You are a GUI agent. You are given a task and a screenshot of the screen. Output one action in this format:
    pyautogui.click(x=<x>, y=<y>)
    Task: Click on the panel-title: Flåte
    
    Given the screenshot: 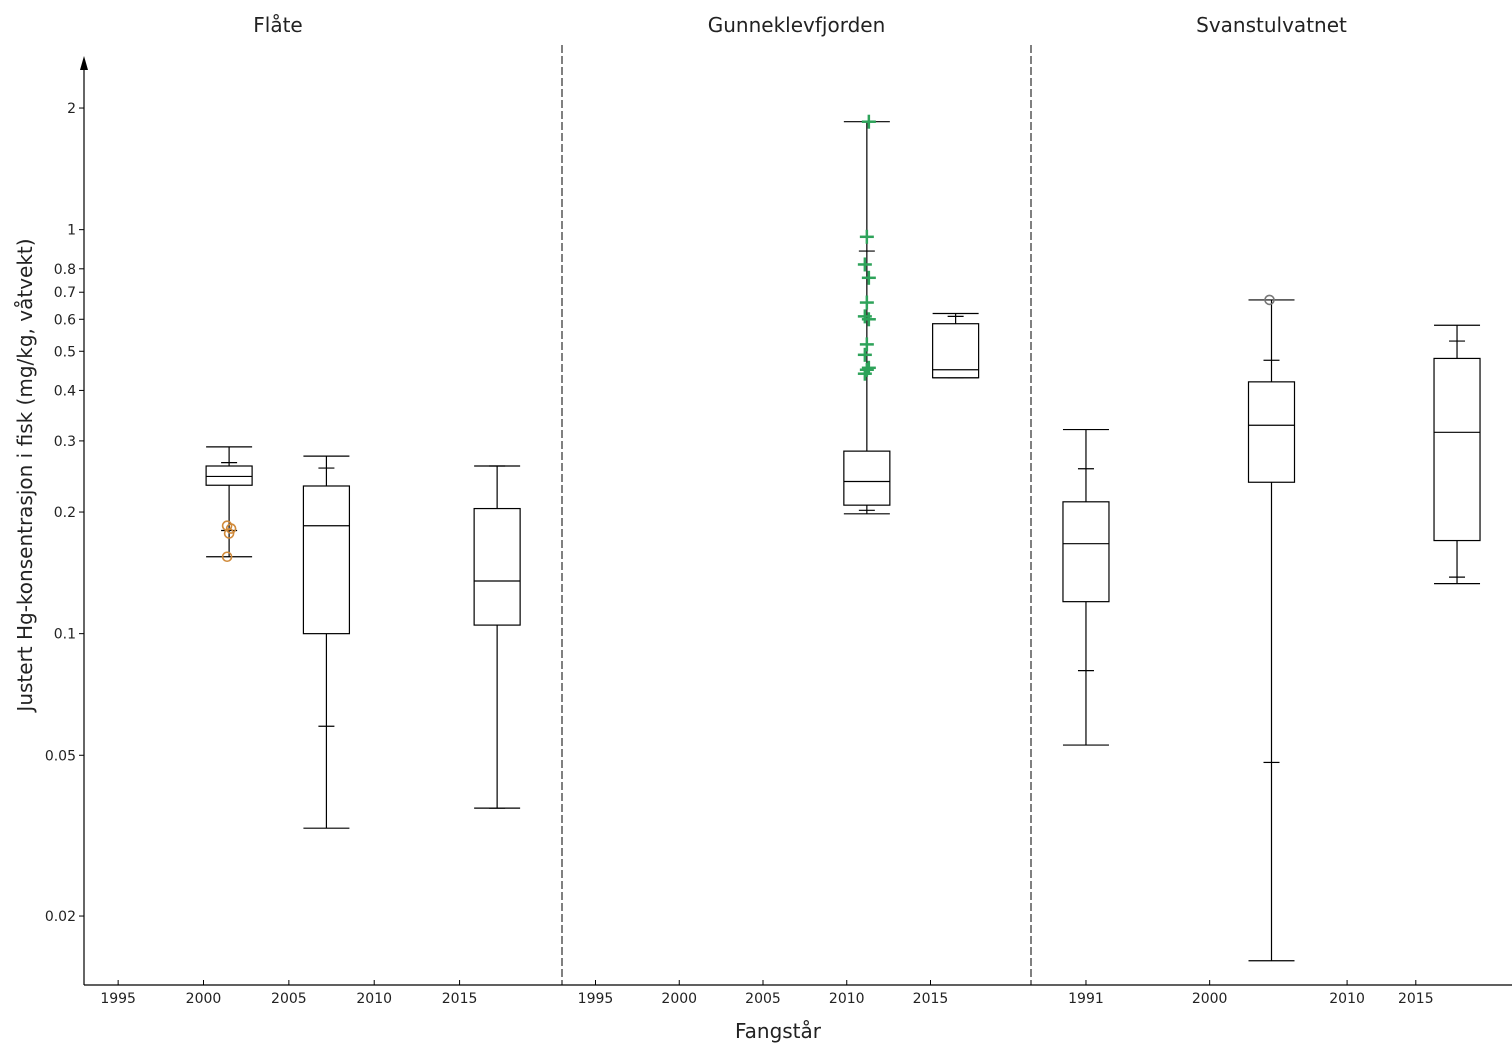 What is the action you would take?
    pyautogui.click(x=277, y=25)
    